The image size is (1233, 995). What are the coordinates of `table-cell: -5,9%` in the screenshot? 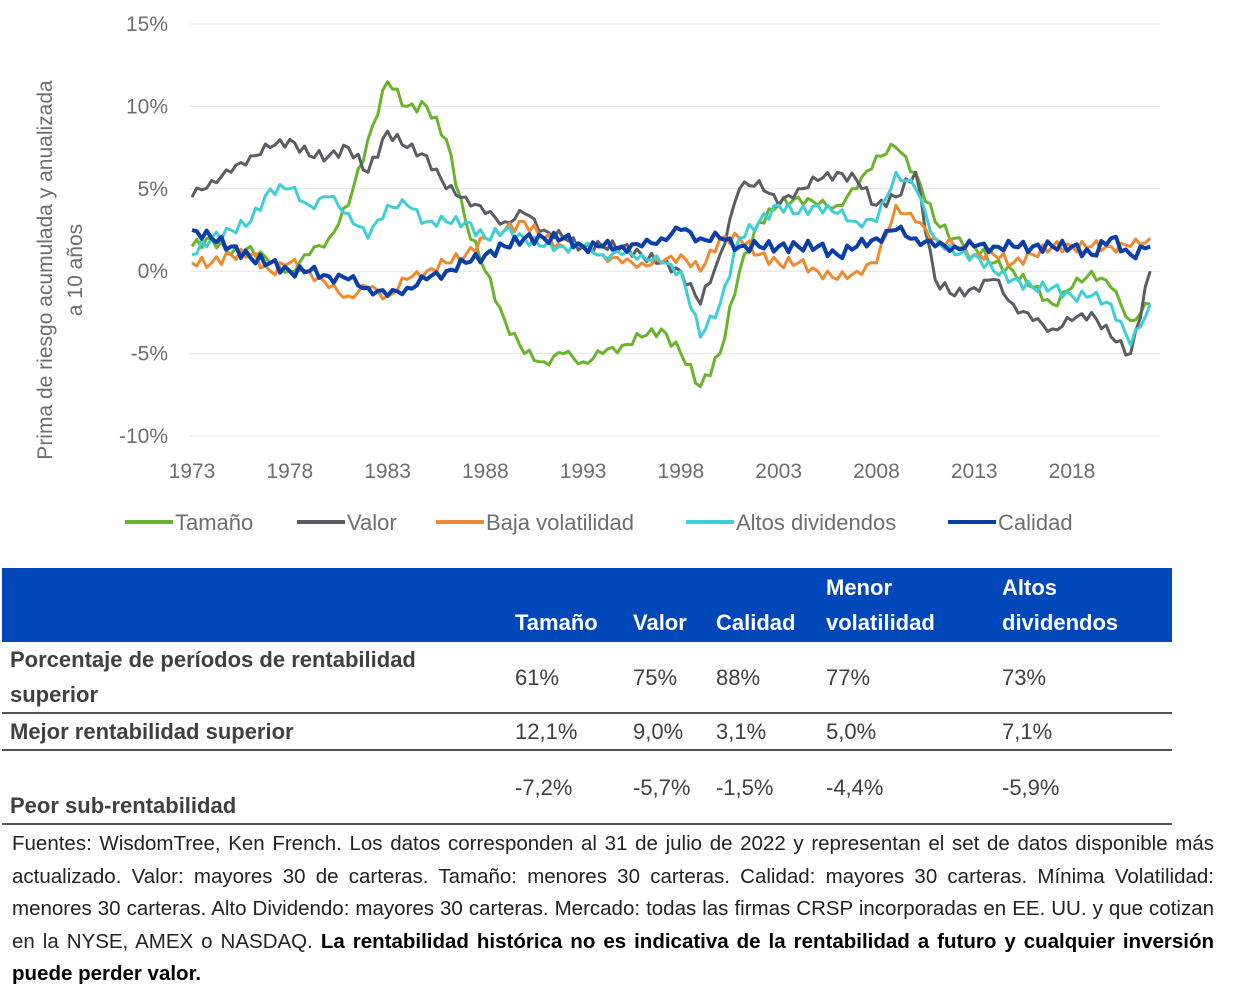 It's located at (1083, 787).